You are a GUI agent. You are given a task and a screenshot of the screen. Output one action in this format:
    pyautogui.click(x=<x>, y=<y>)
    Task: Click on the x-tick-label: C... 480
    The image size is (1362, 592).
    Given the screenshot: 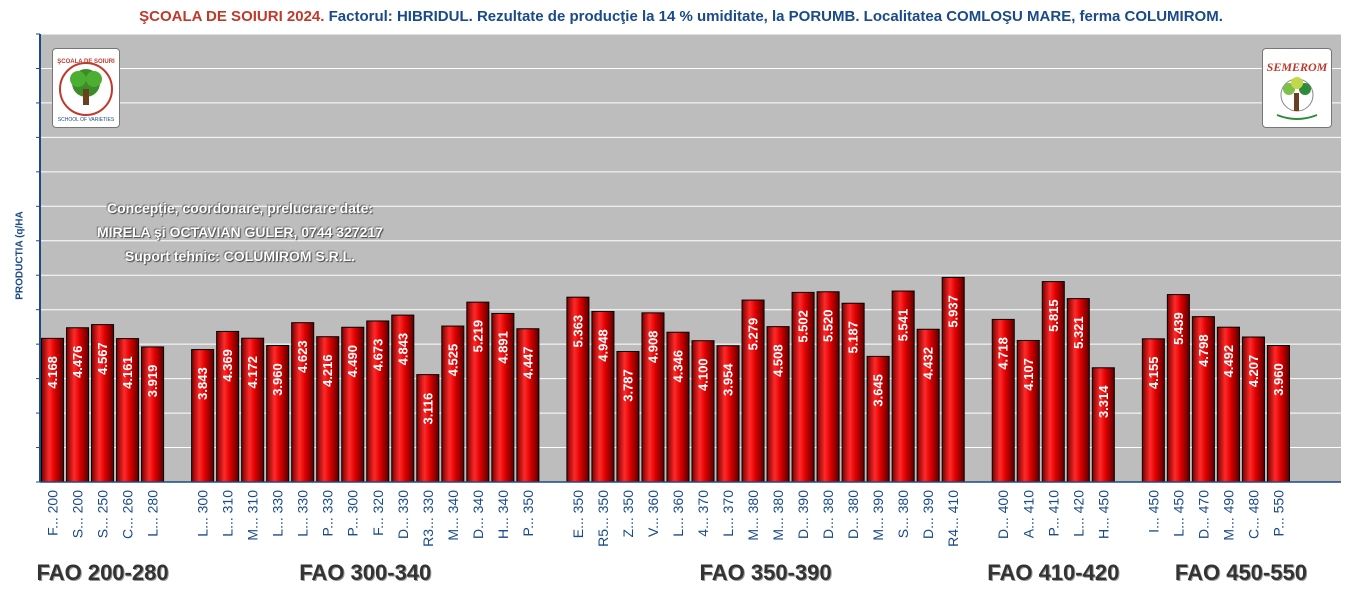 What is the action you would take?
    pyautogui.click(x=1253, y=514)
    